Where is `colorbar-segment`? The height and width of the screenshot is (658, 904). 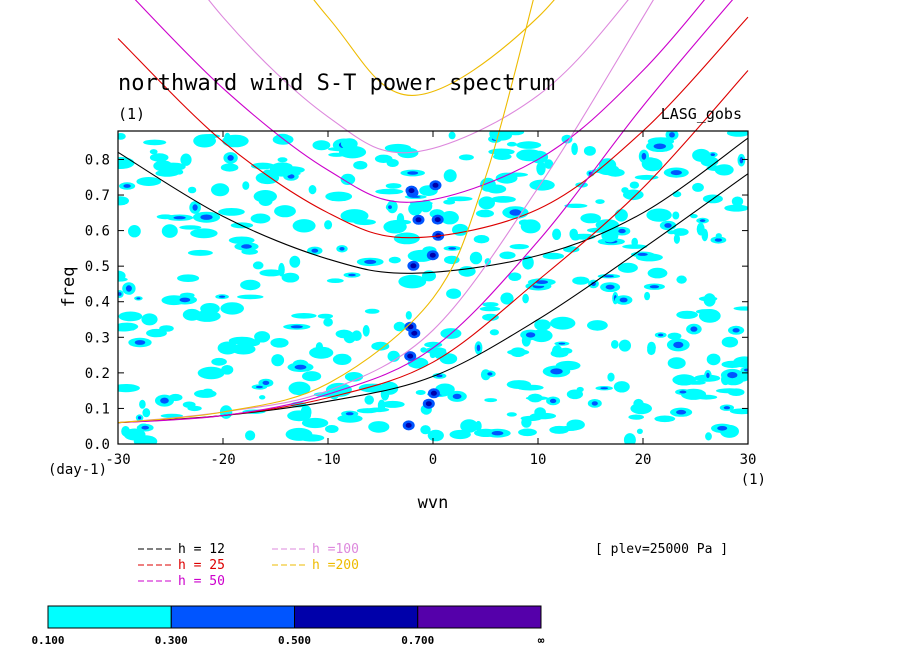
colorbar-segment is located at coordinates (356, 617).